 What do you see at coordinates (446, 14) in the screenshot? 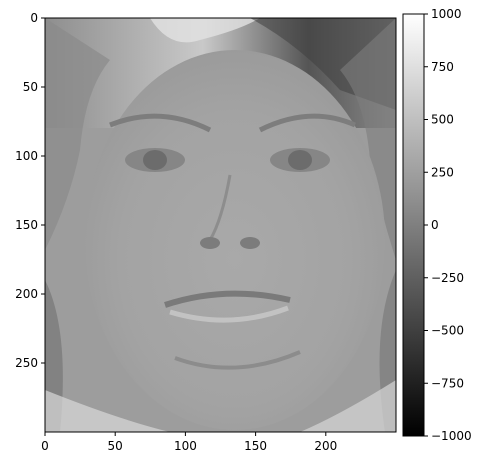
I see `colorbar-tick-label: 1000` at bounding box center [446, 14].